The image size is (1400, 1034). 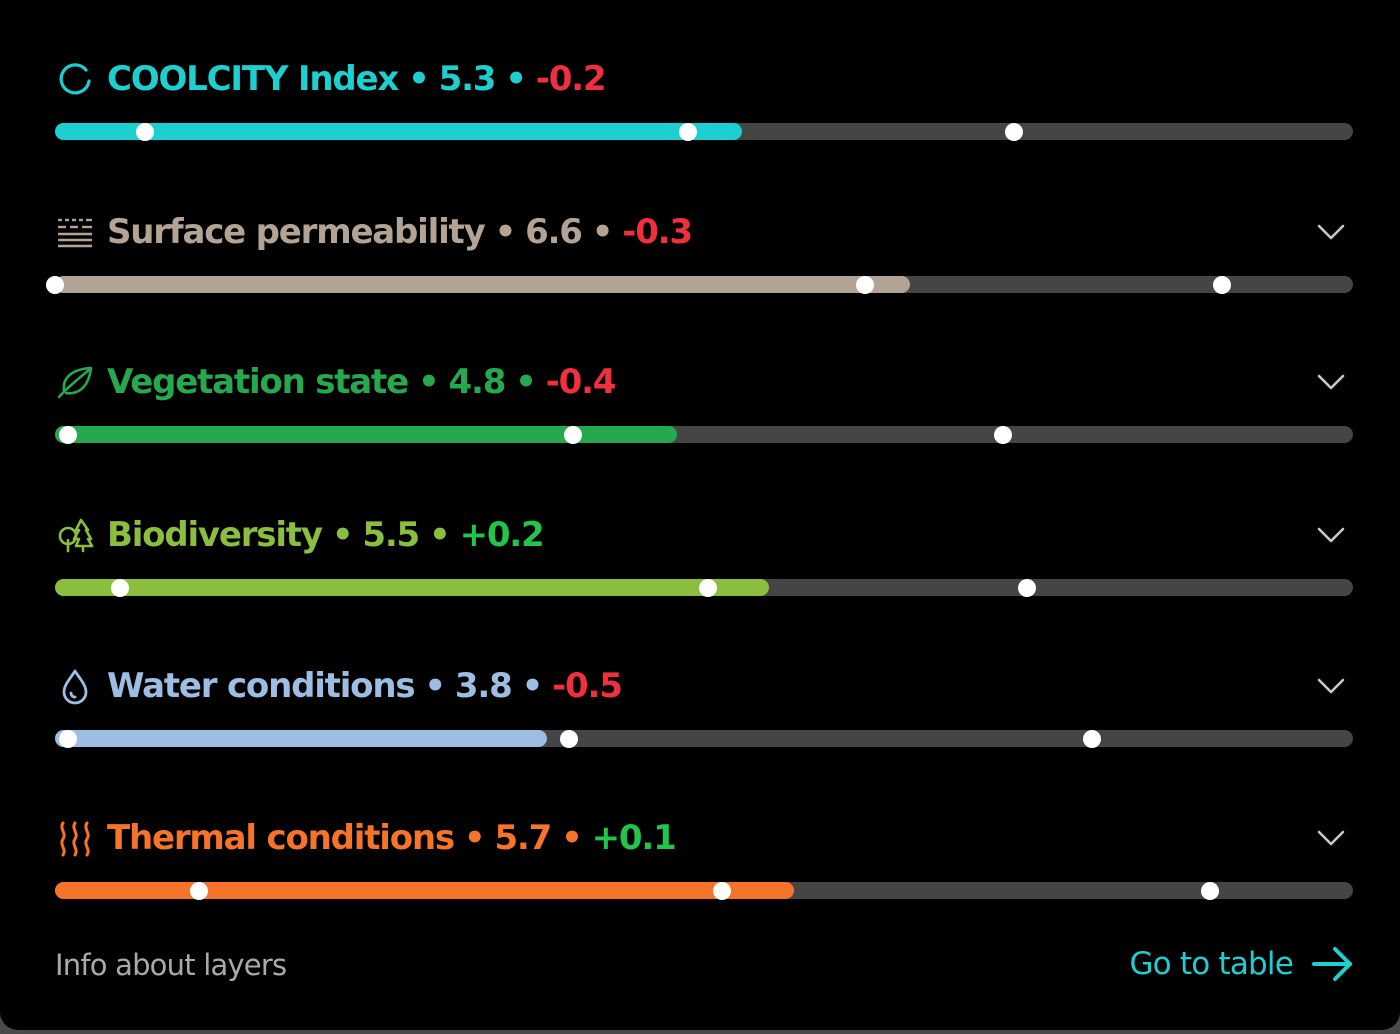 What do you see at coordinates (704, 408) in the screenshot?
I see `layer-row-vegetation-state: Vegetation state • 4.8 • -0.4` at bounding box center [704, 408].